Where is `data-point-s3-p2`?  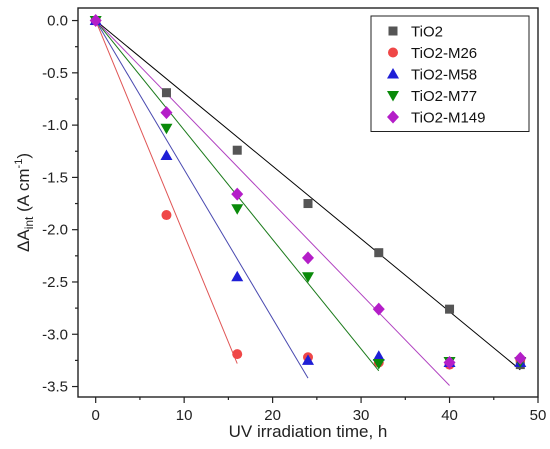
data-point-s3-p2 is located at coordinates (237, 209).